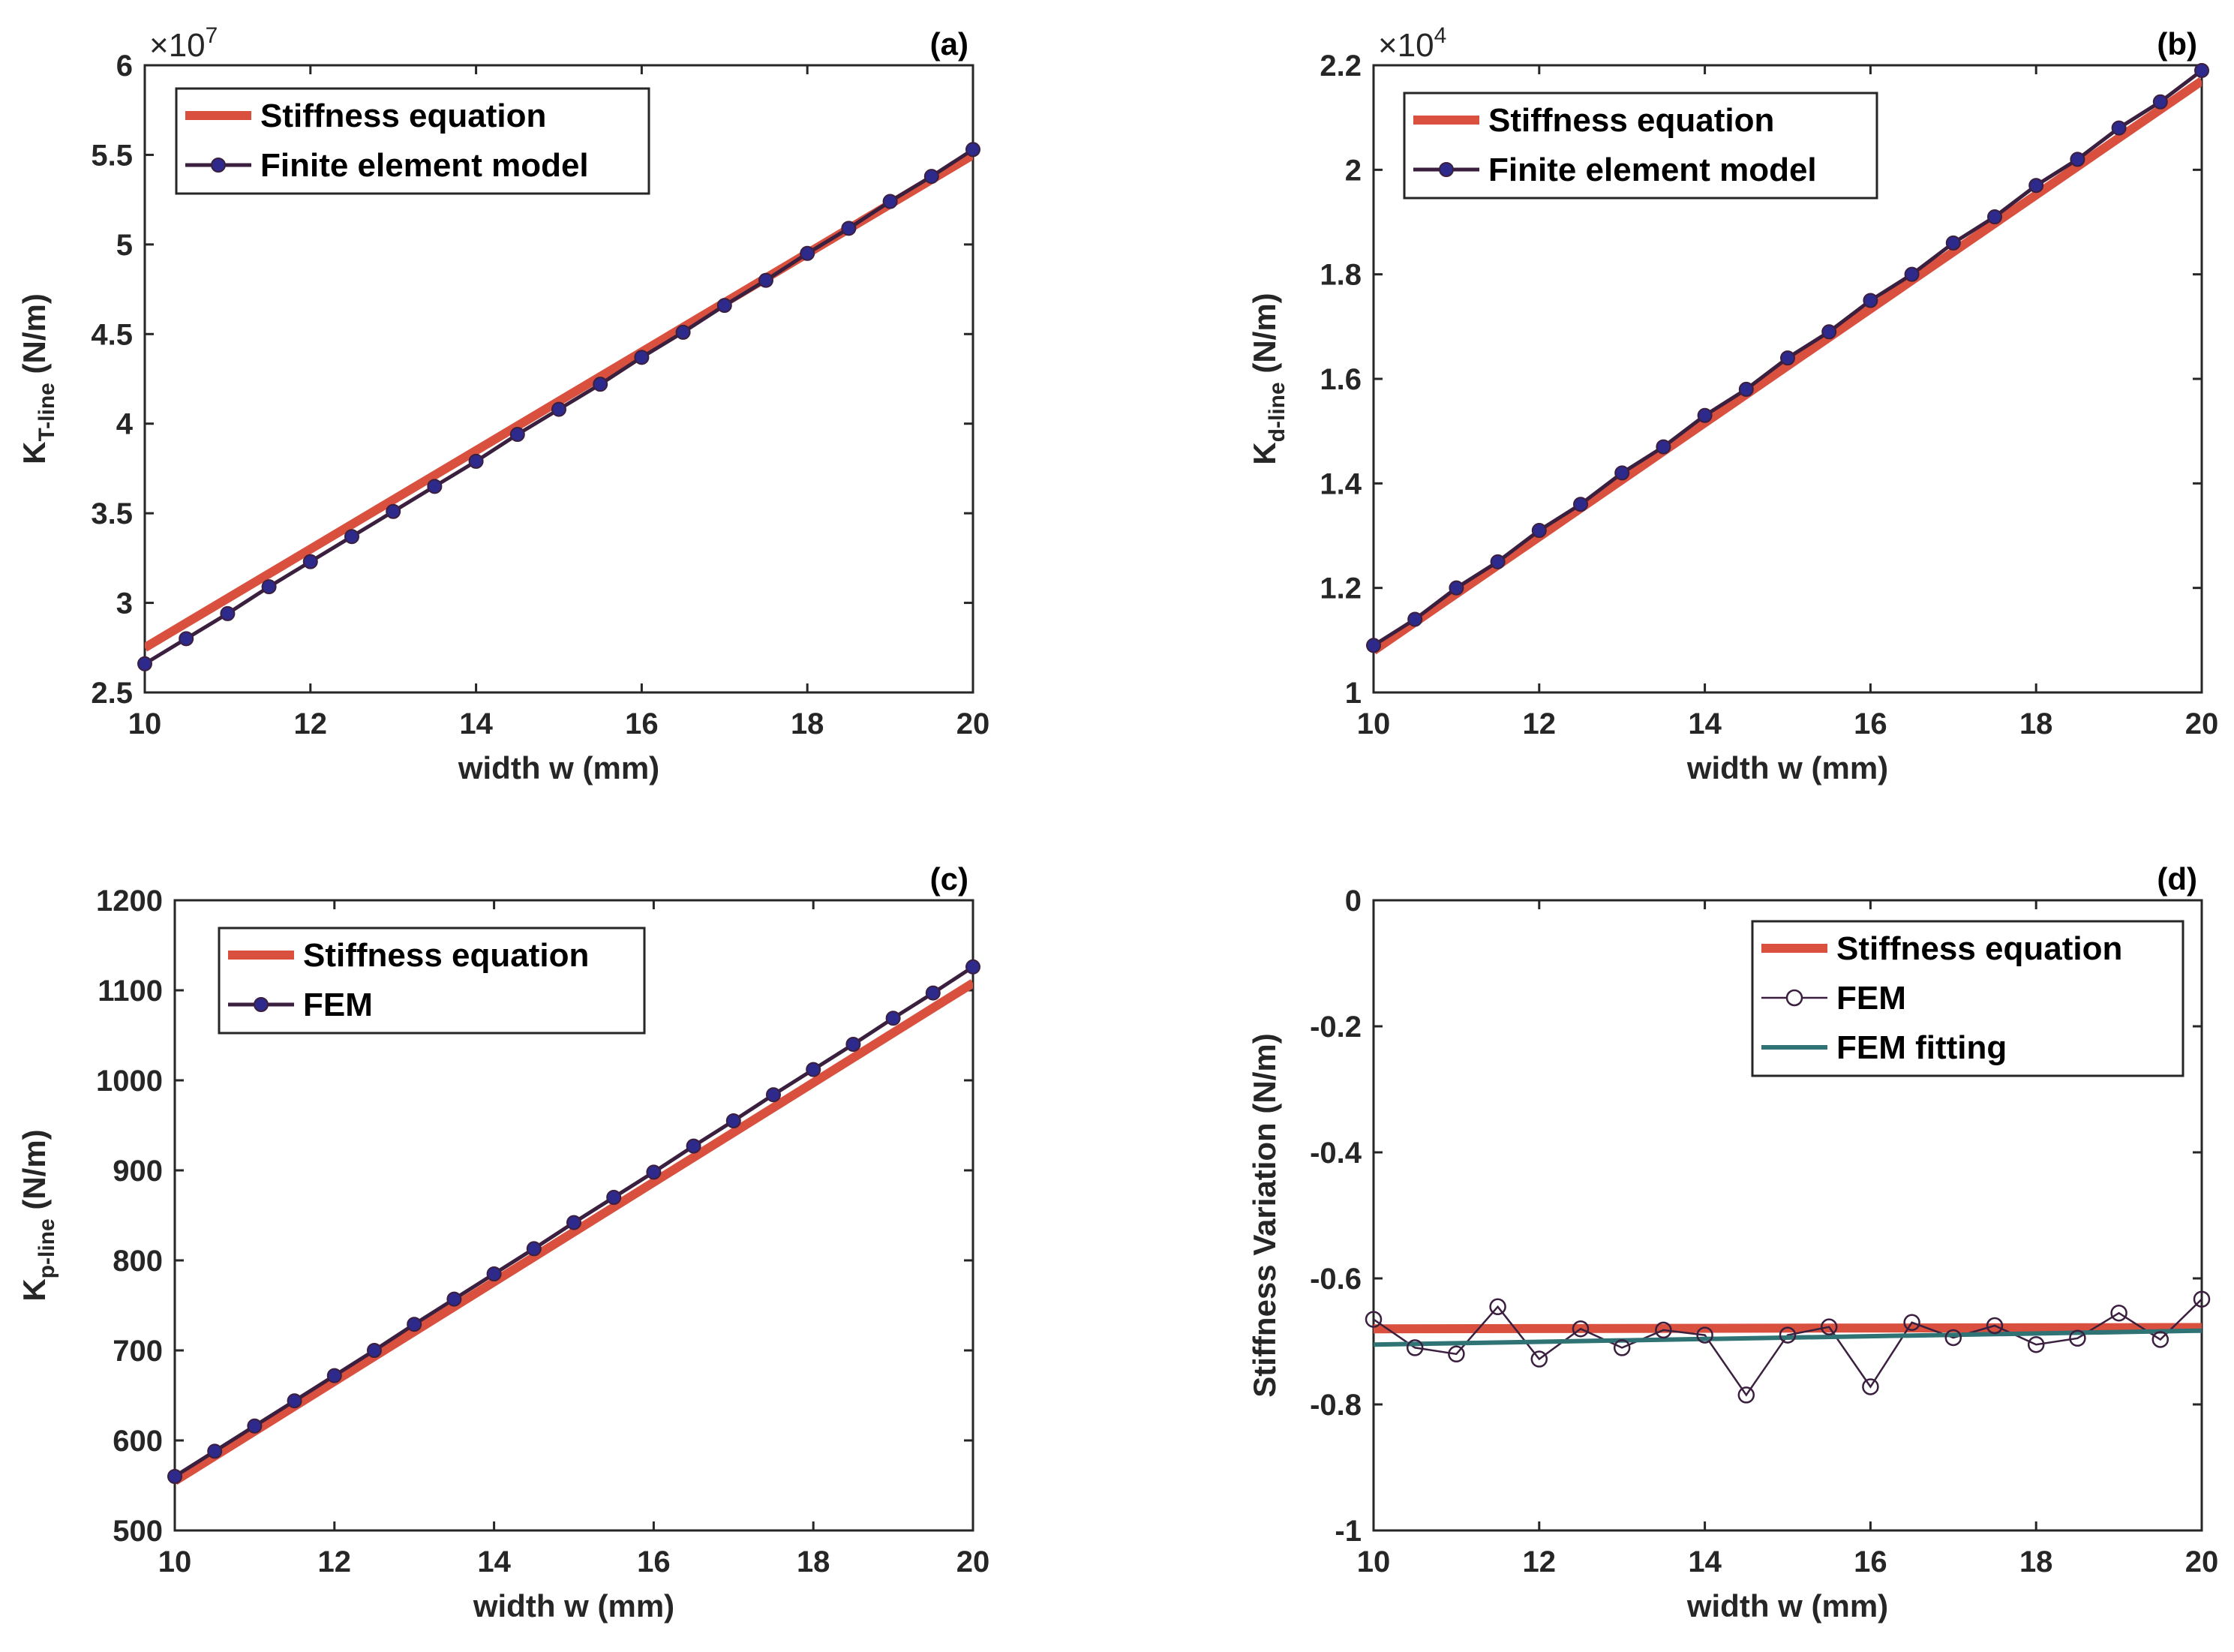  Describe the element at coordinates (1268, 378) in the screenshot. I see `y-axis-label: Kd-line (N/m)` at that location.